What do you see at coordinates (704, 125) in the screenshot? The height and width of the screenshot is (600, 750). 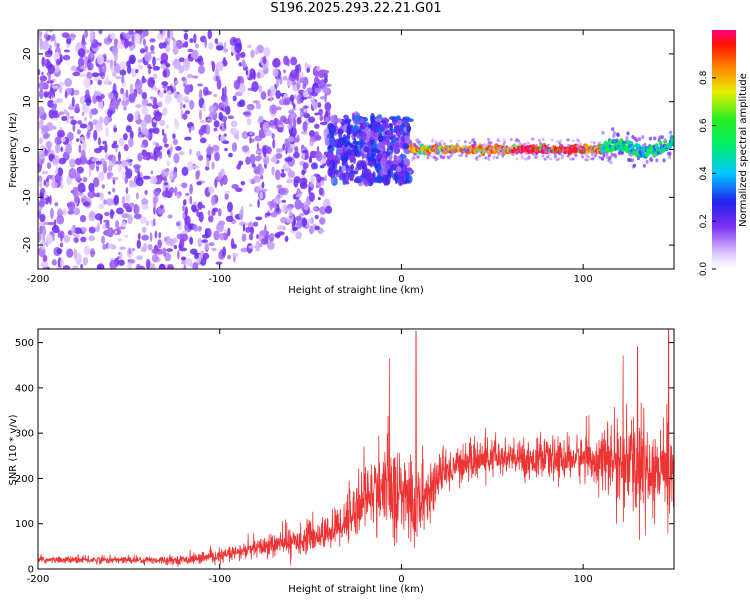 I see `colorbar-tick-label: 0.6` at bounding box center [704, 125].